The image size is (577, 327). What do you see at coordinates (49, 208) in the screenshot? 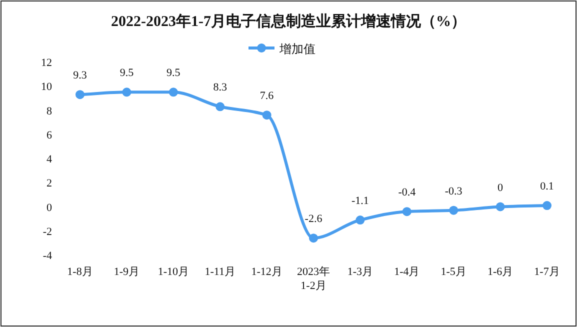
I see `y-tick-label: 0` at bounding box center [49, 208].